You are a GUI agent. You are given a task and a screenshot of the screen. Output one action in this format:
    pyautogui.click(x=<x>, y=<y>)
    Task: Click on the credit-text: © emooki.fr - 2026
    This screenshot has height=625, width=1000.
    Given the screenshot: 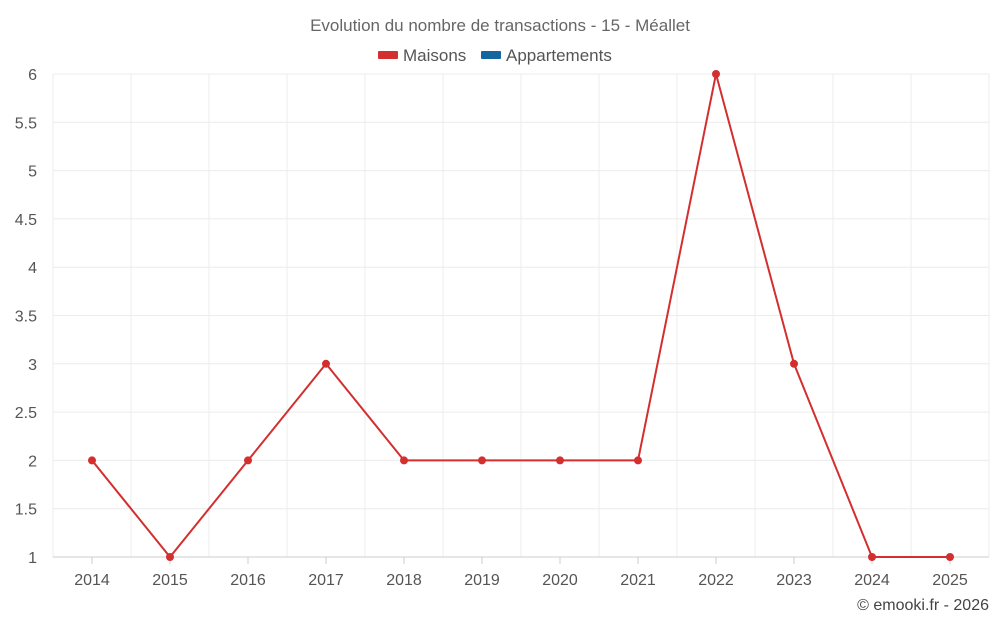 What is the action you would take?
    pyautogui.click(x=923, y=605)
    